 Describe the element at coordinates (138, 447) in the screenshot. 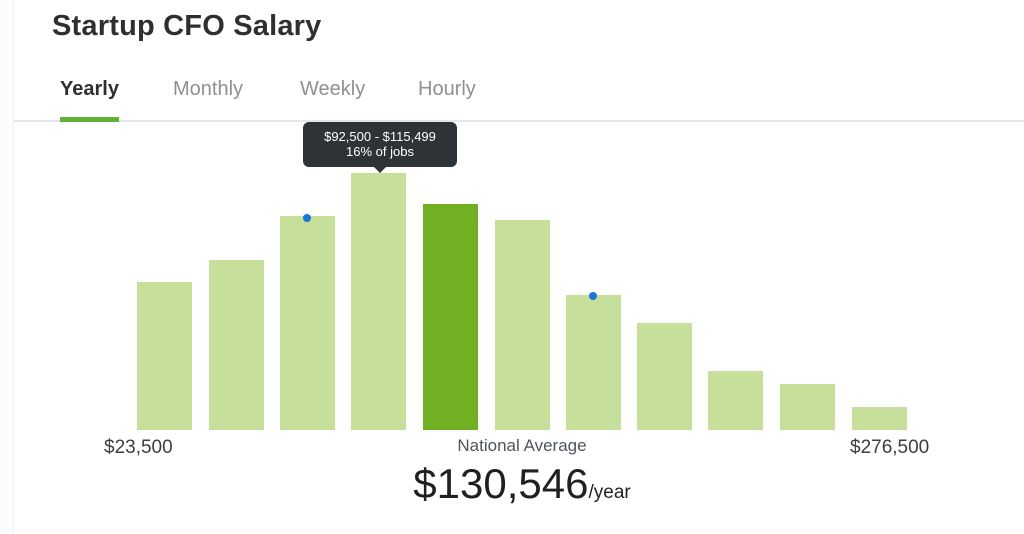

I see `axis-min-label: $23,500` at that location.